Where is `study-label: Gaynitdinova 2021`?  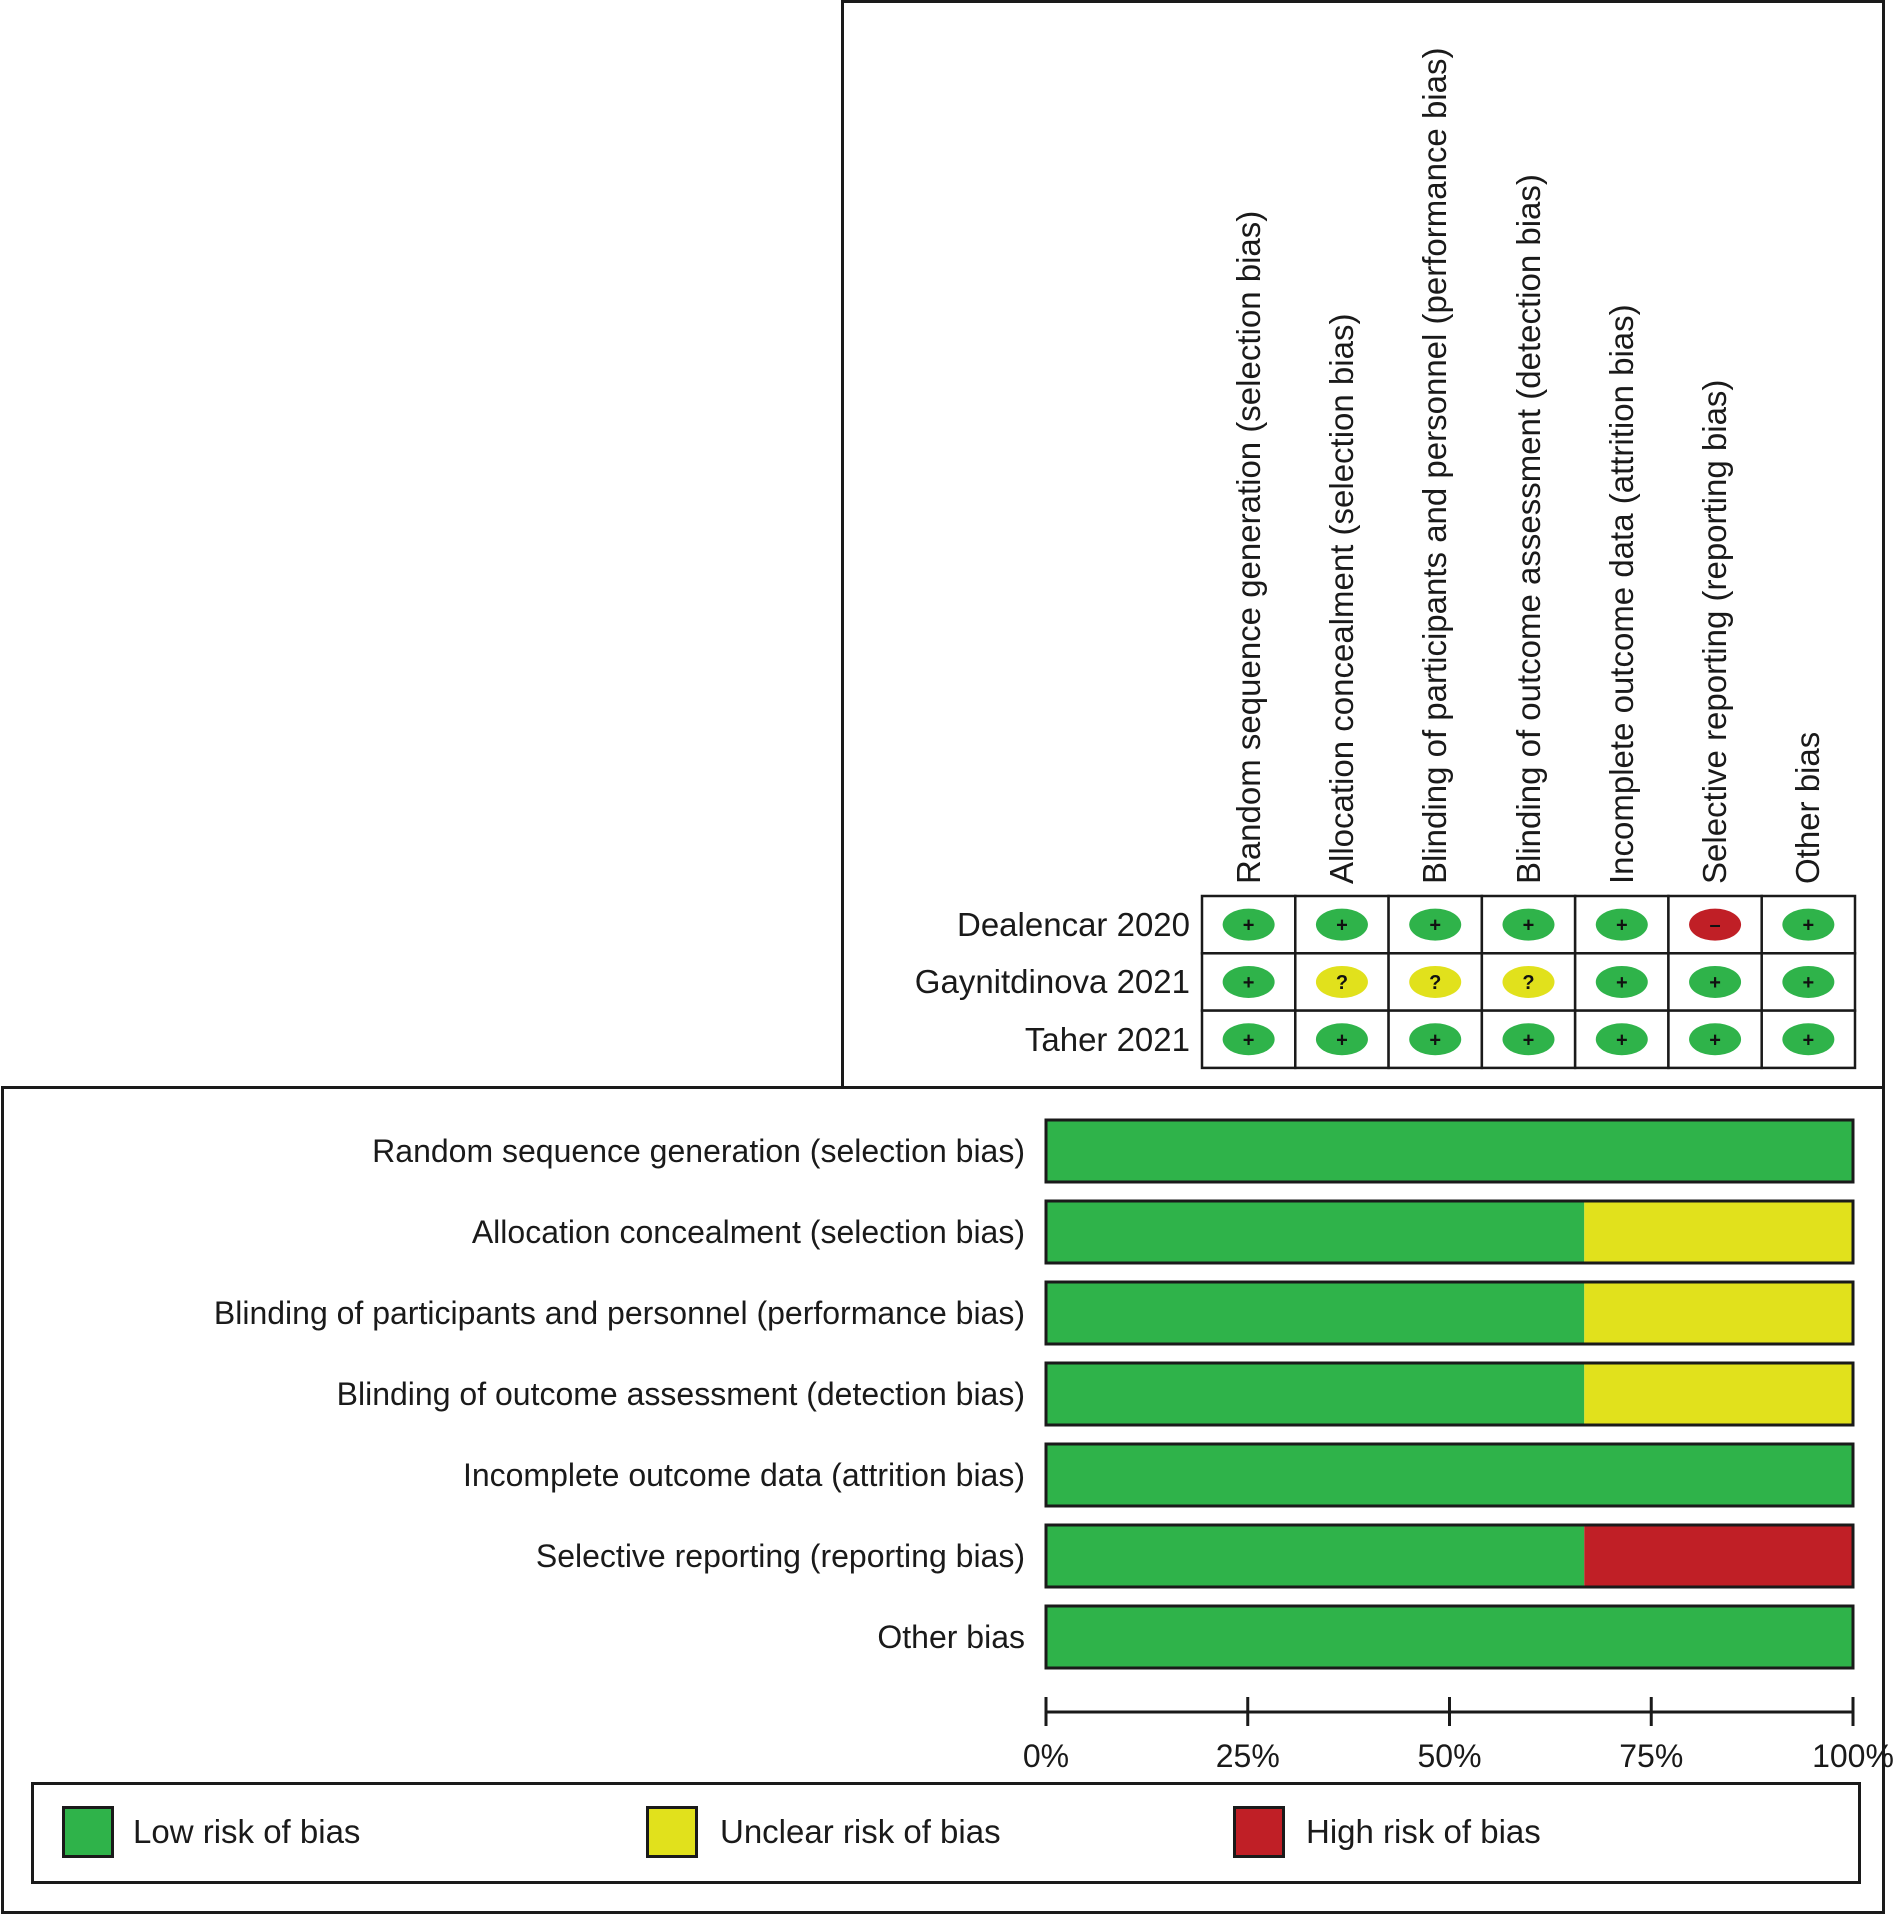
study-label: Gaynitdinova 2021 is located at coordinates (1052, 982).